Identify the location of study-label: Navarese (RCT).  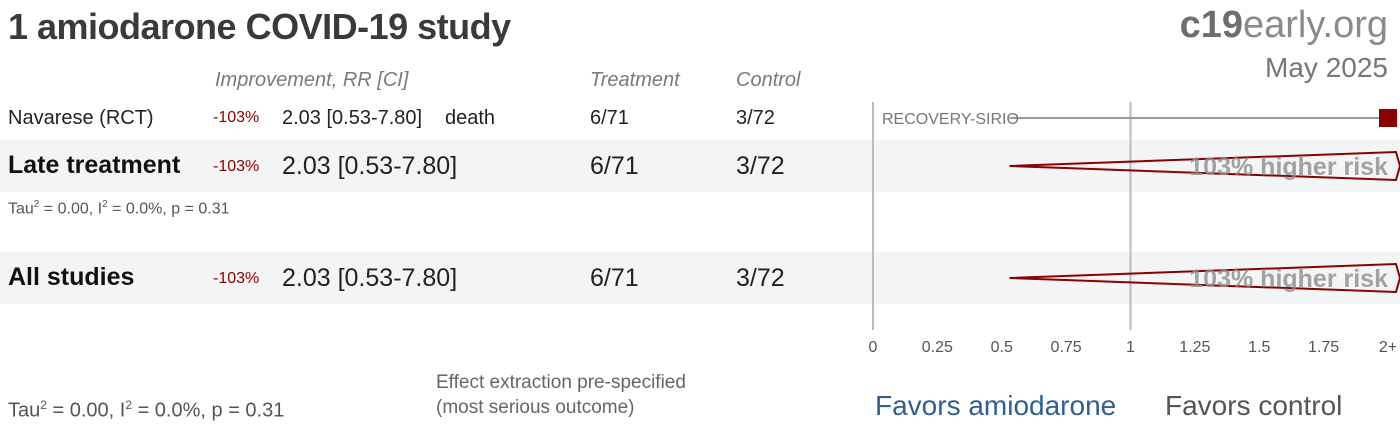
(81, 118).